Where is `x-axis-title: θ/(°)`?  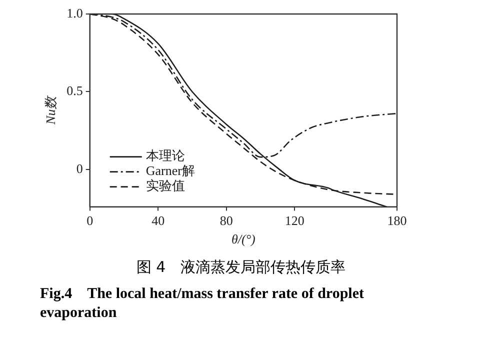
x-axis-title: θ/(°) is located at coordinates (243, 239).